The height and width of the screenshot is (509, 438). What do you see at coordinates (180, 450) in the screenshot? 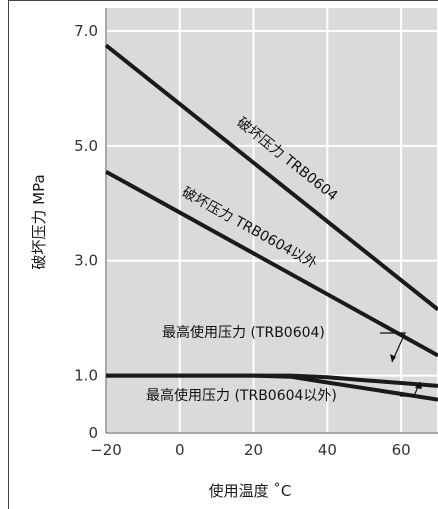
I see `x-tick-label: 0` at bounding box center [180, 450].